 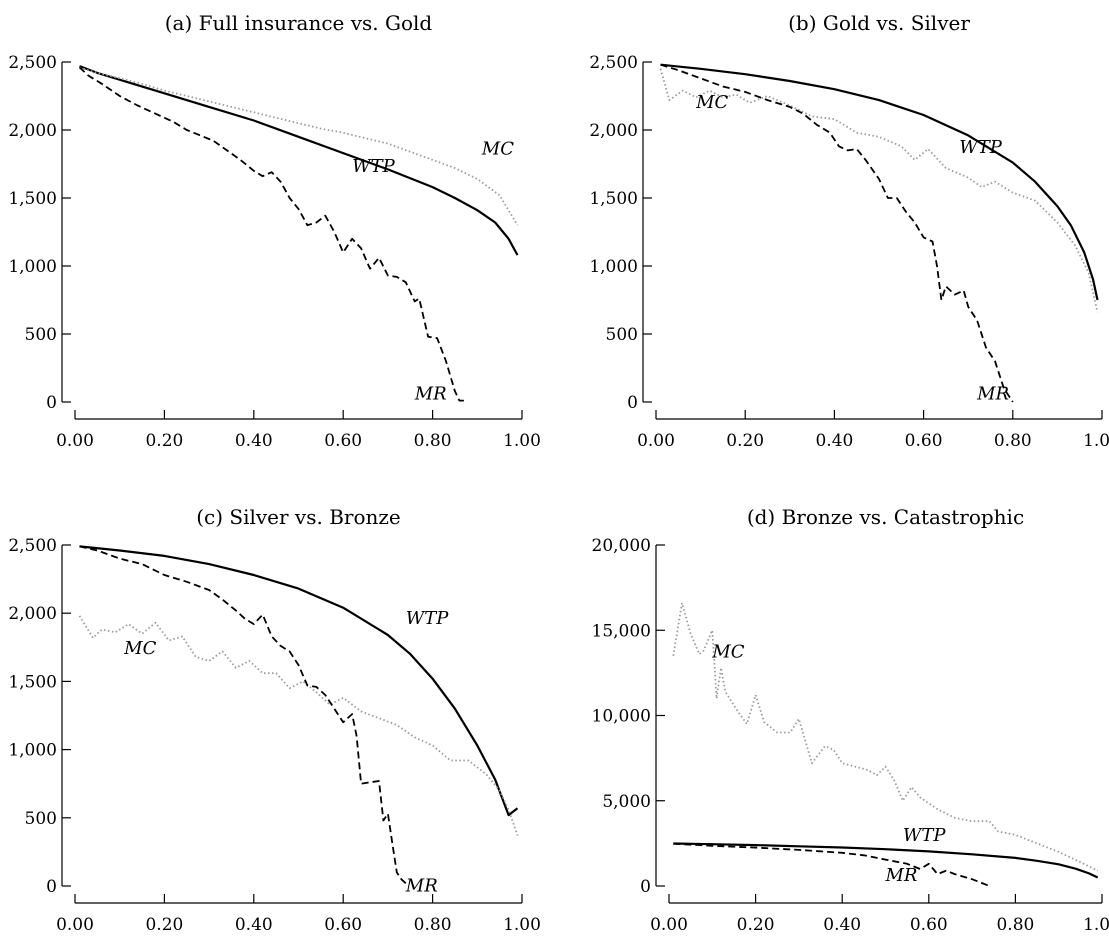 I want to click on y-tick-label: 5,000, so click(x=626, y=802).